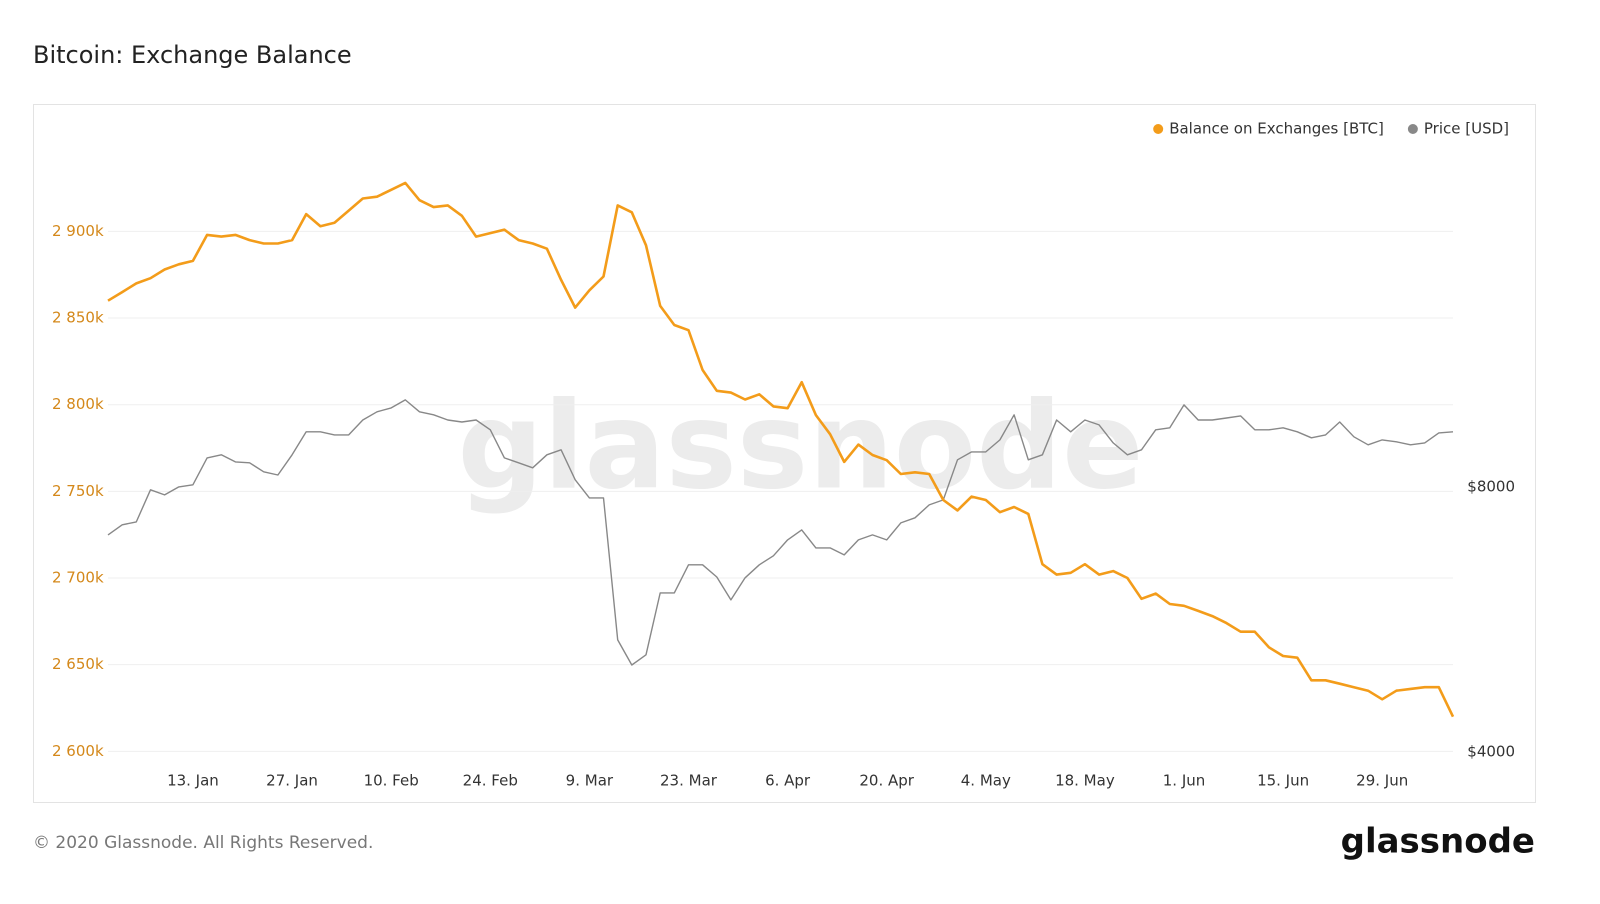 Image resolution: width=1600 pixels, height=904 pixels. I want to click on legend-label: Balance on Exchanges [BTC], so click(1276, 129).